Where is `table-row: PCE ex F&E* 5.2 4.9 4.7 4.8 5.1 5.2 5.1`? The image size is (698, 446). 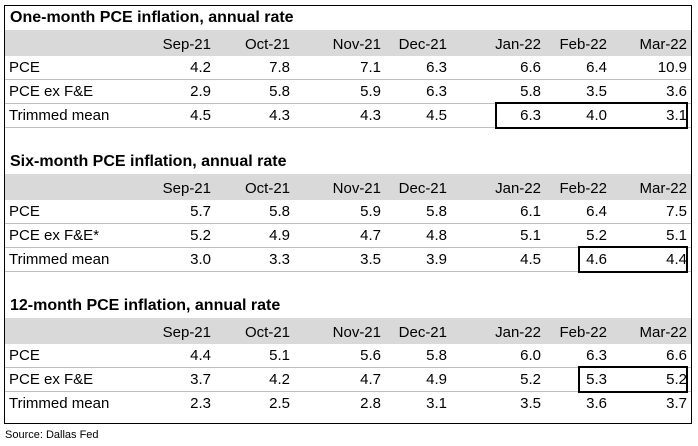
table-row: PCE ex F&E* 5.2 4.9 4.7 4.8 5.1 5.2 5.1 is located at coordinates (348, 236).